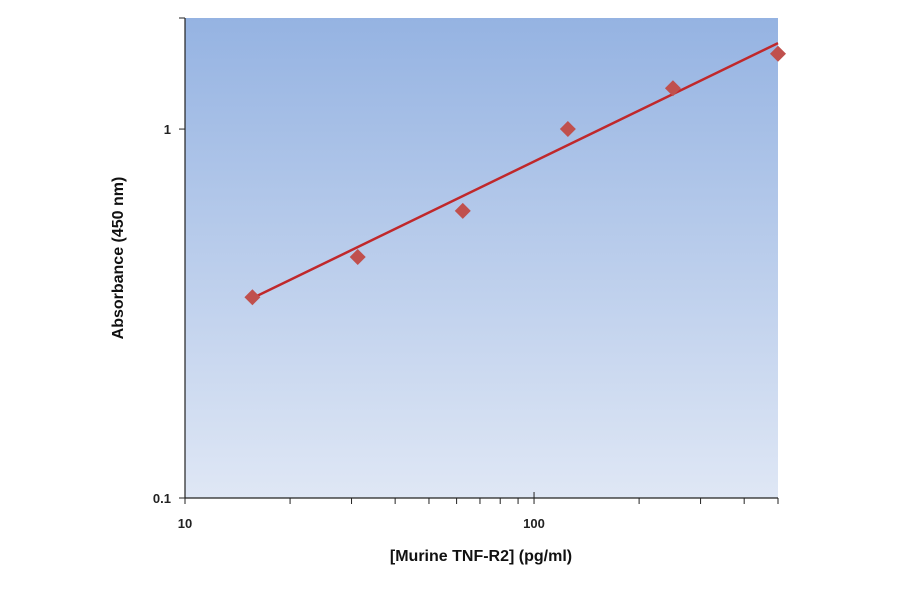 The height and width of the screenshot is (594, 900). Describe the element at coordinates (118, 258) in the screenshot. I see `y-axis-label: Absorbance (450 nm)` at that location.